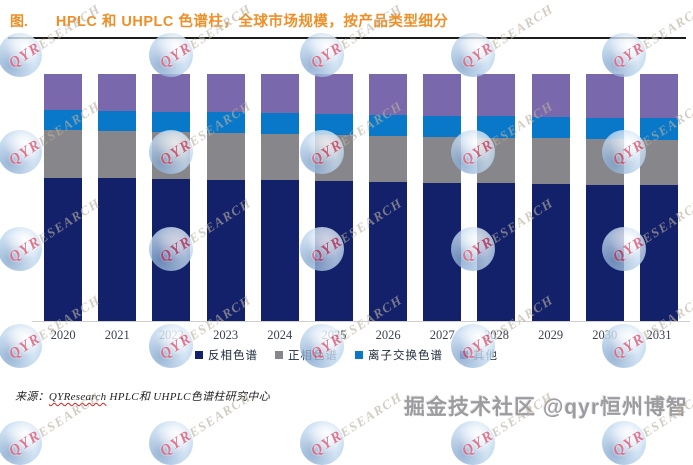 The height and width of the screenshot is (465, 693). Describe the element at coordinates (659, 335) in the screenshot. I see `x-axis-tick-label: 2031` at that location.